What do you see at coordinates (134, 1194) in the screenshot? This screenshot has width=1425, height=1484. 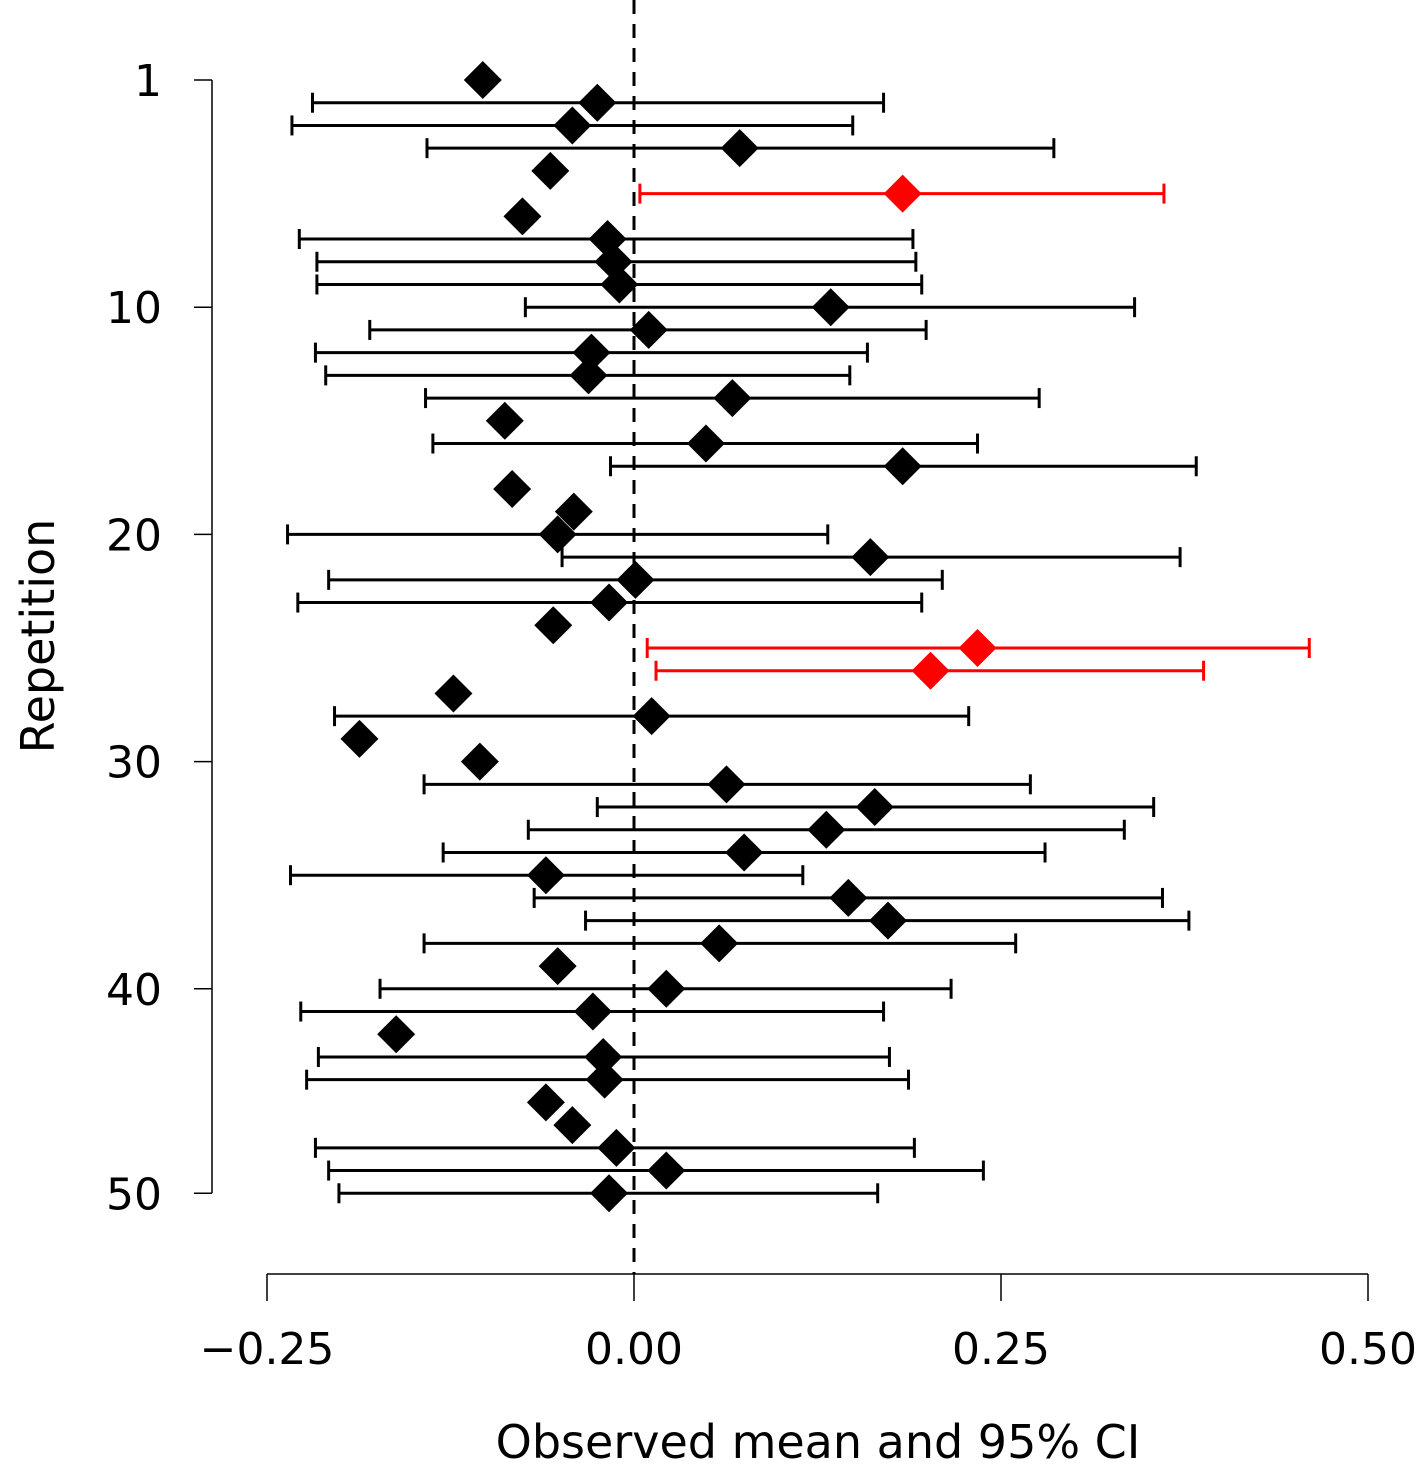 I see `y-tick-label: 50` at bounding box center [134, 1194].